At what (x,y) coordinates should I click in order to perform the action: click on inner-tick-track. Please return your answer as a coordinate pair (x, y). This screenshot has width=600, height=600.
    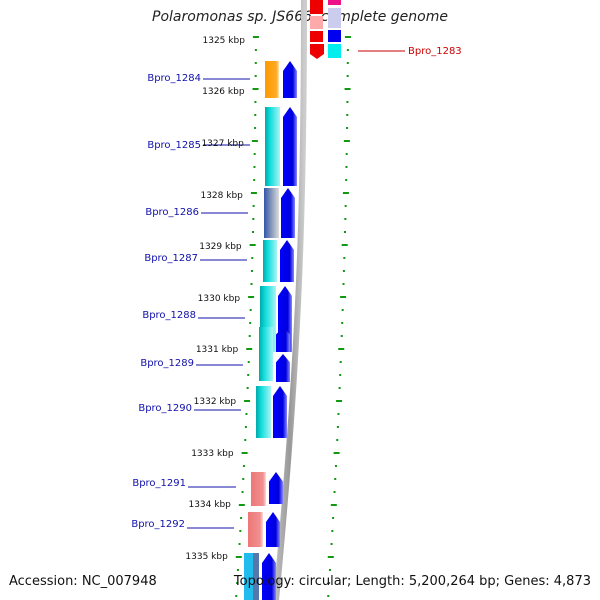
    Looking at the image, I should click on (247, 316).